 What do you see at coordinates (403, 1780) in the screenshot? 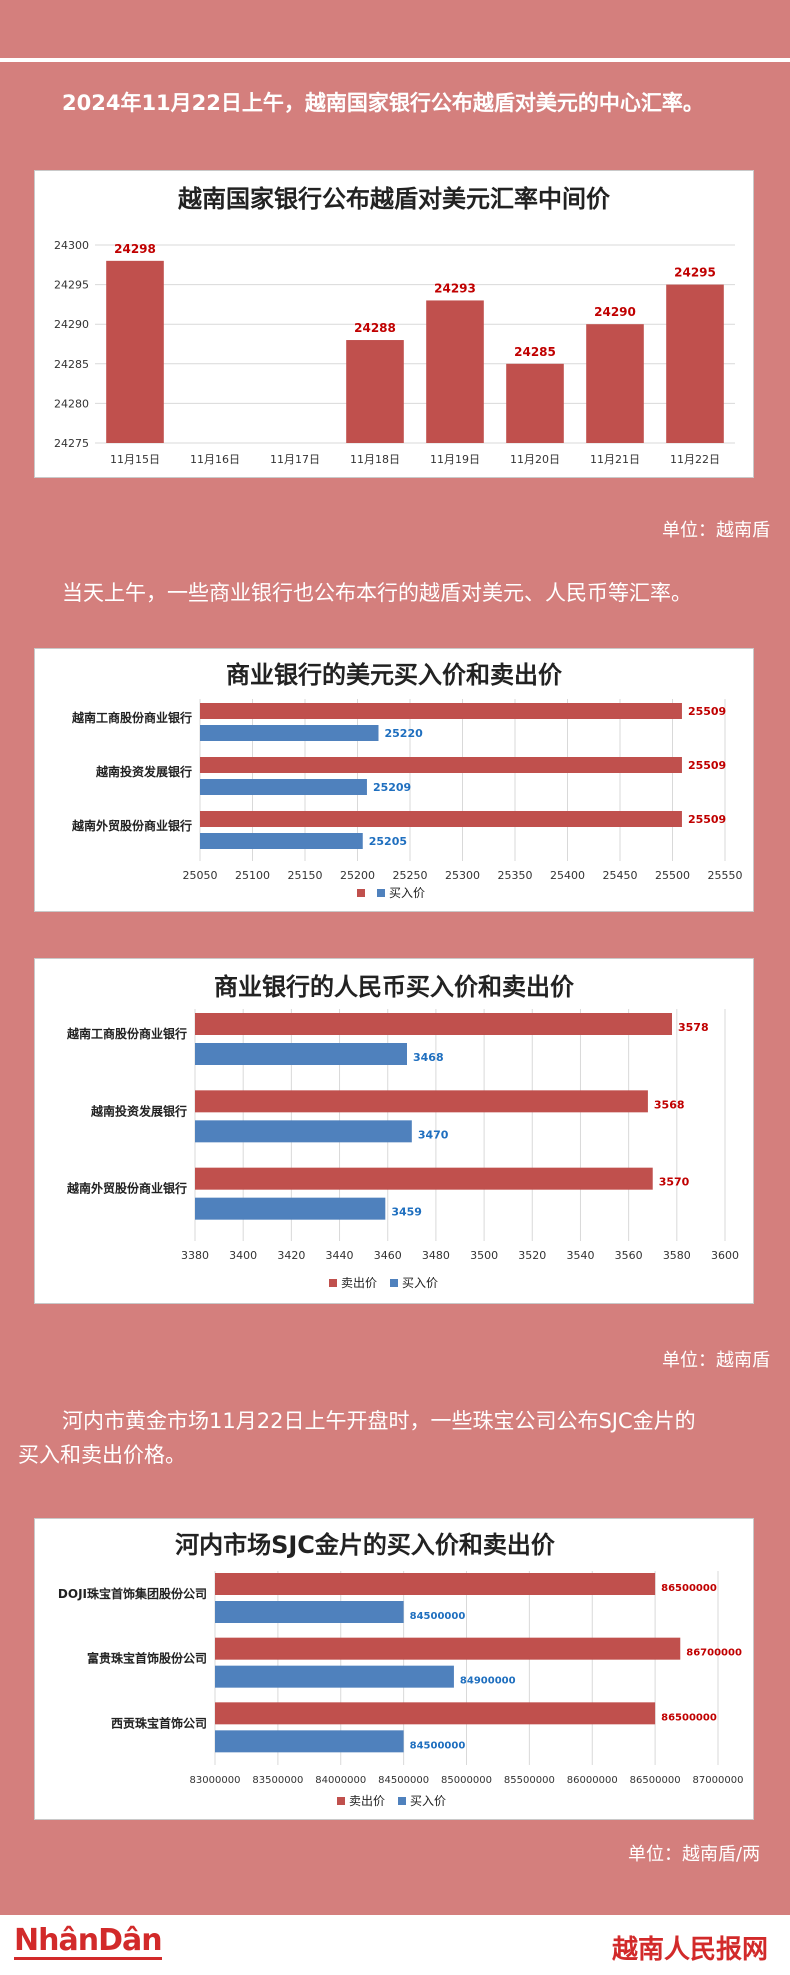
I see `x-tick-label: 84500000` at bounding box center [403, 1780].